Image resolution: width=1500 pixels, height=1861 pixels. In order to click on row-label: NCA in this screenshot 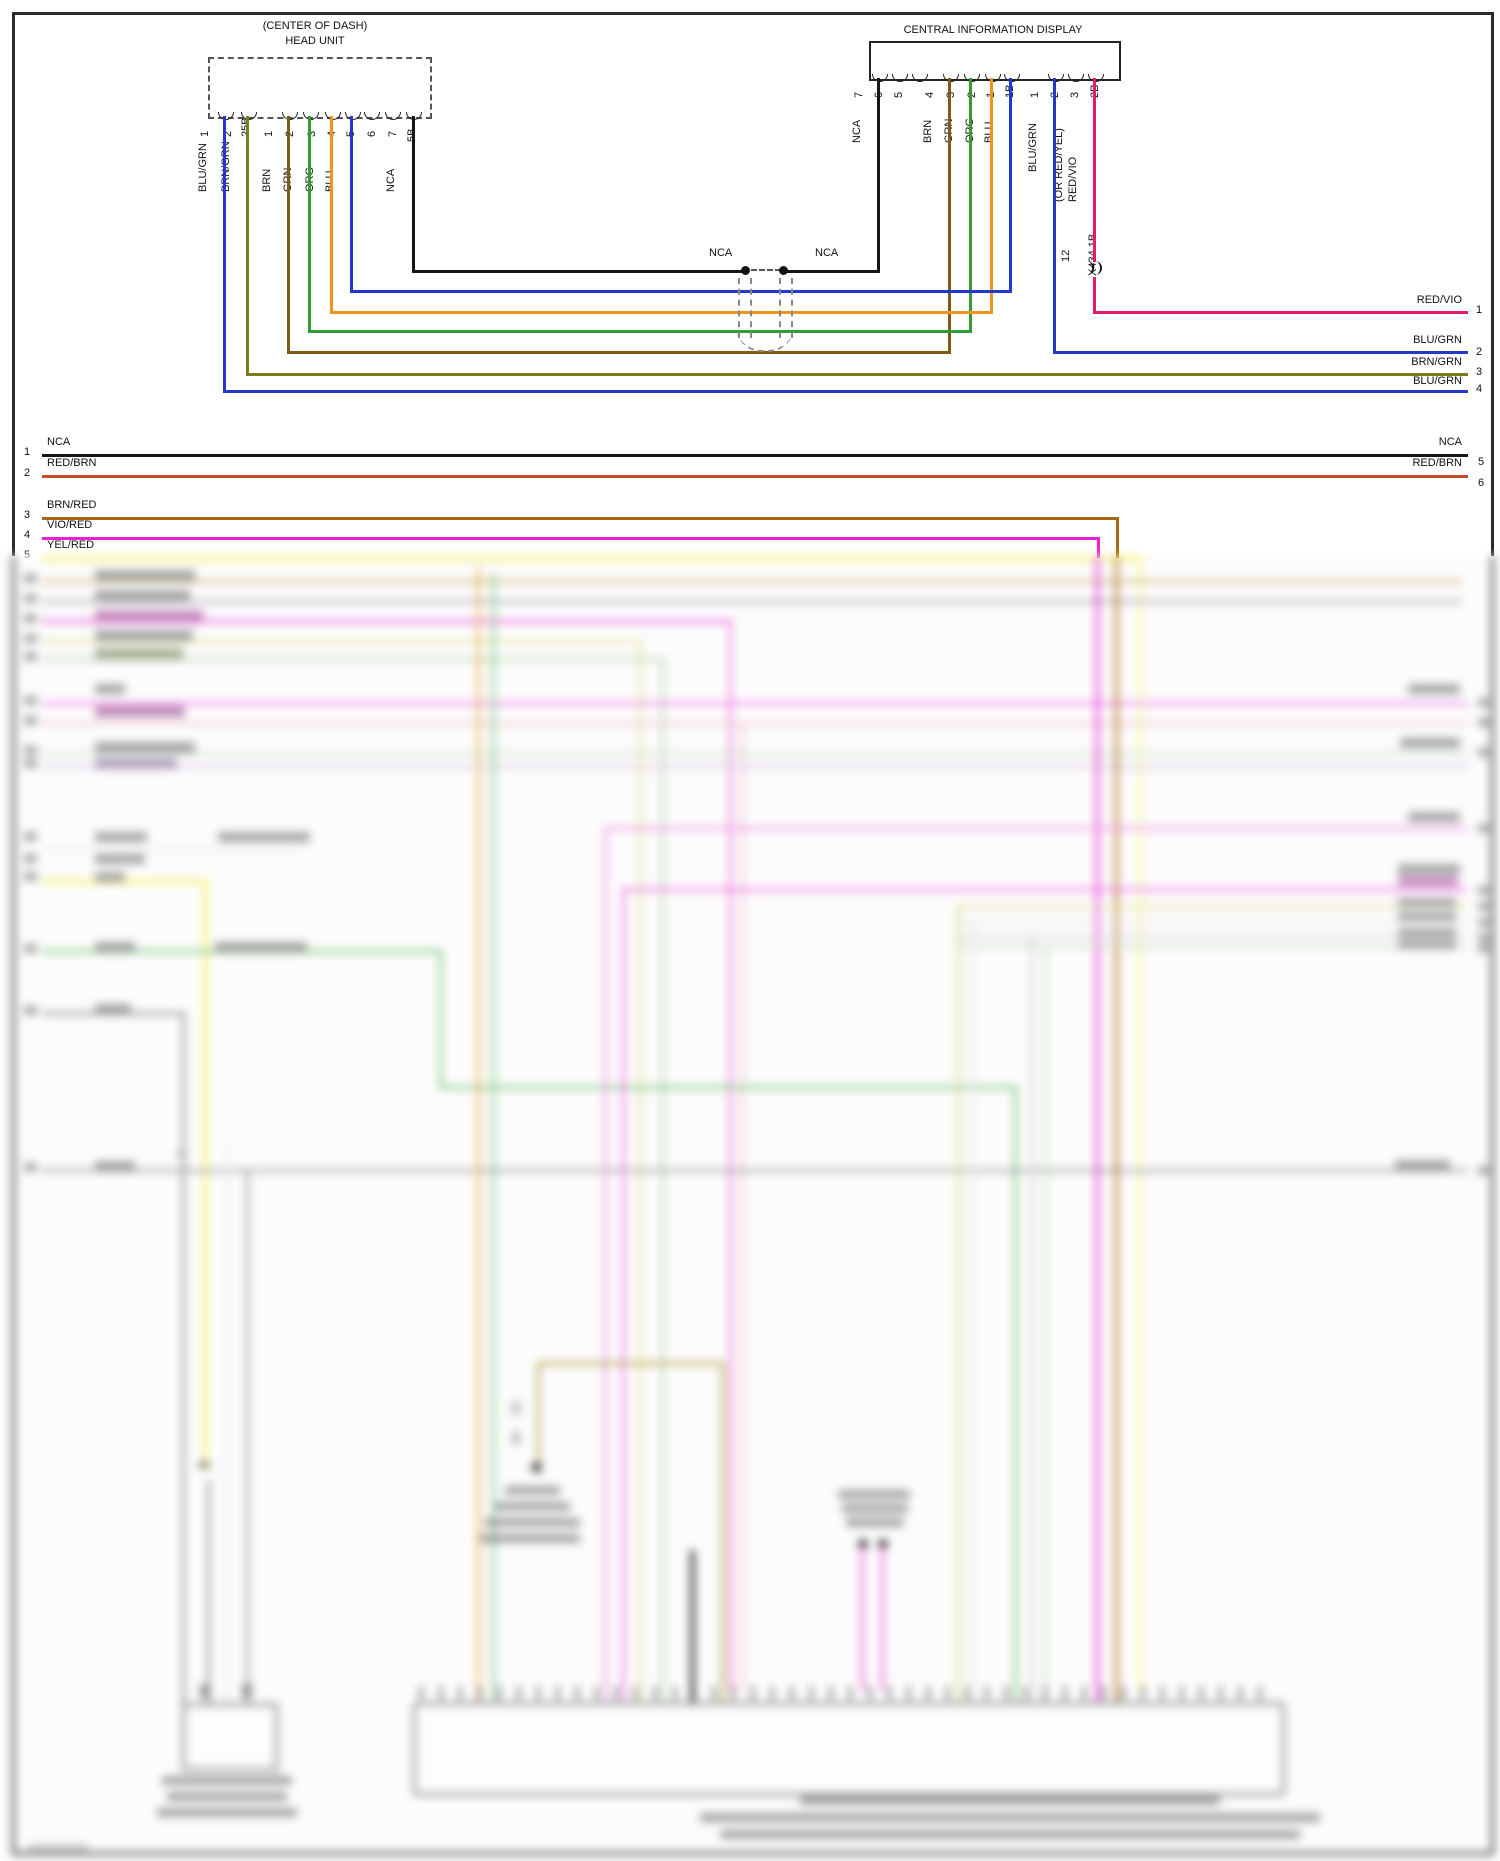, I will do `click(59, 442)`.